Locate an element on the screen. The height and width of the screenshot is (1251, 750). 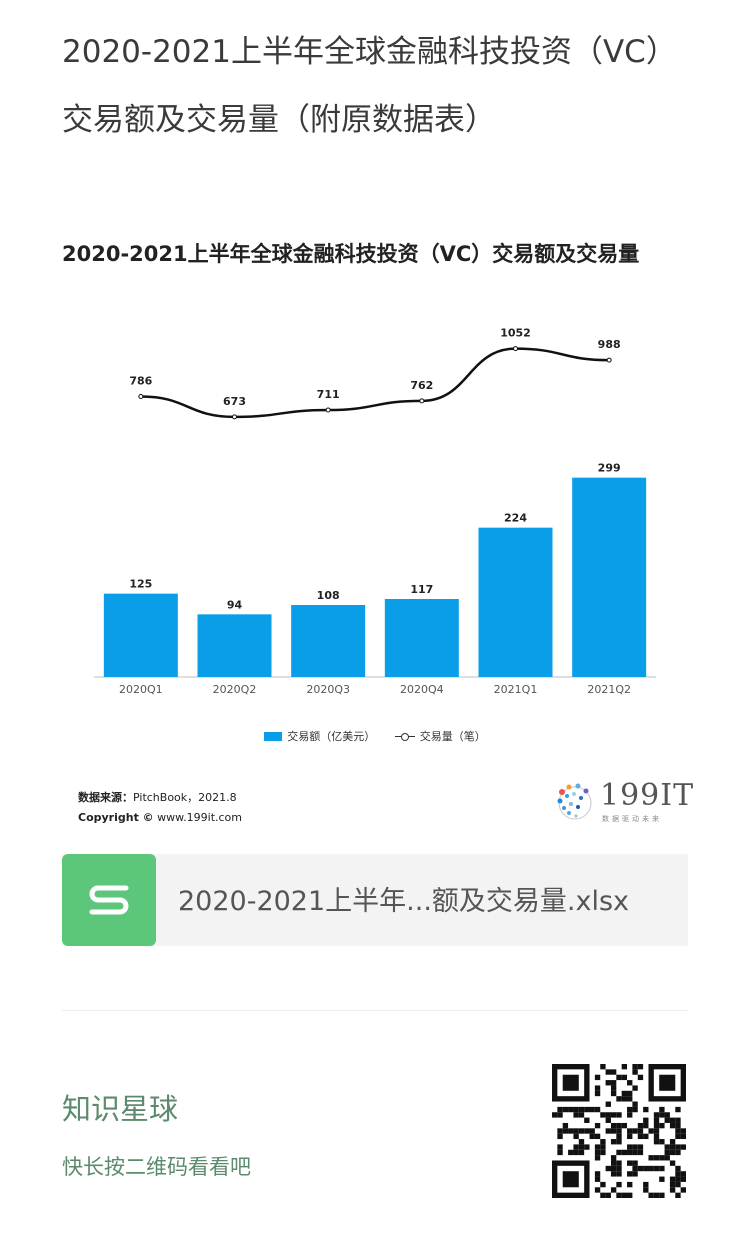
promo-subtitle: 快长按二维码看看吧 is located at coordinates (156, 1167).